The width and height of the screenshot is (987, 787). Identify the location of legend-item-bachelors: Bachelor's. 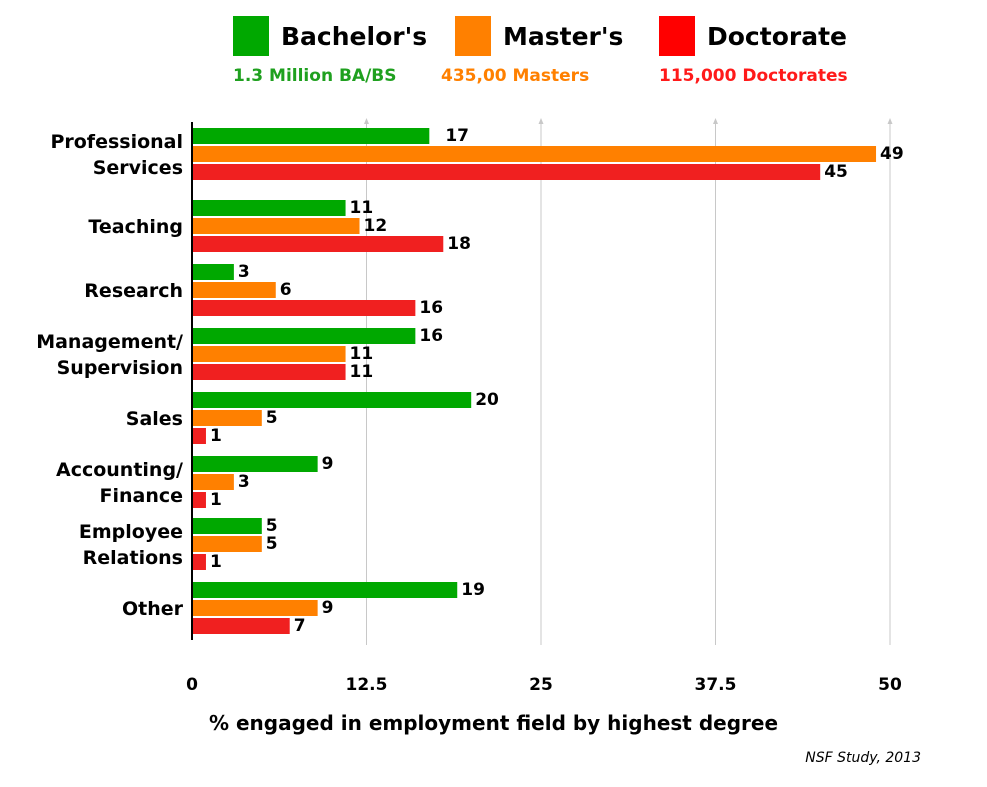
(330, 36).